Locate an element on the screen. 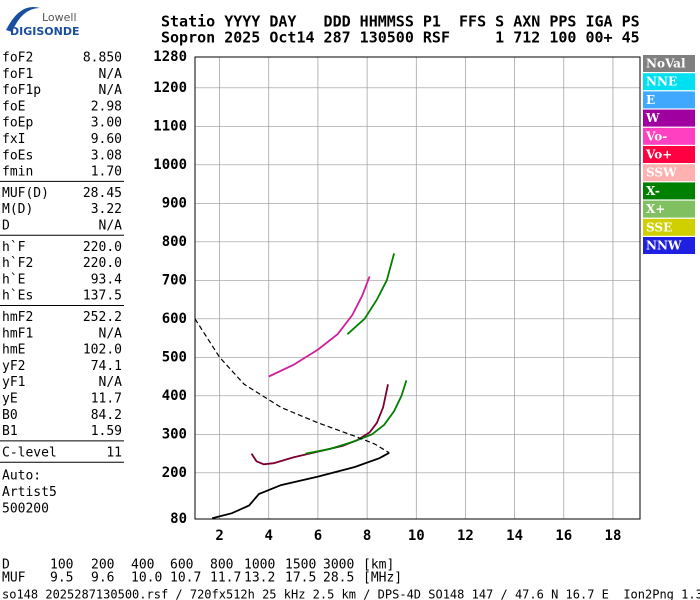 This screenshot has width=700, height=600. x-tick-label: 14 is located at coordinates (514, 536).